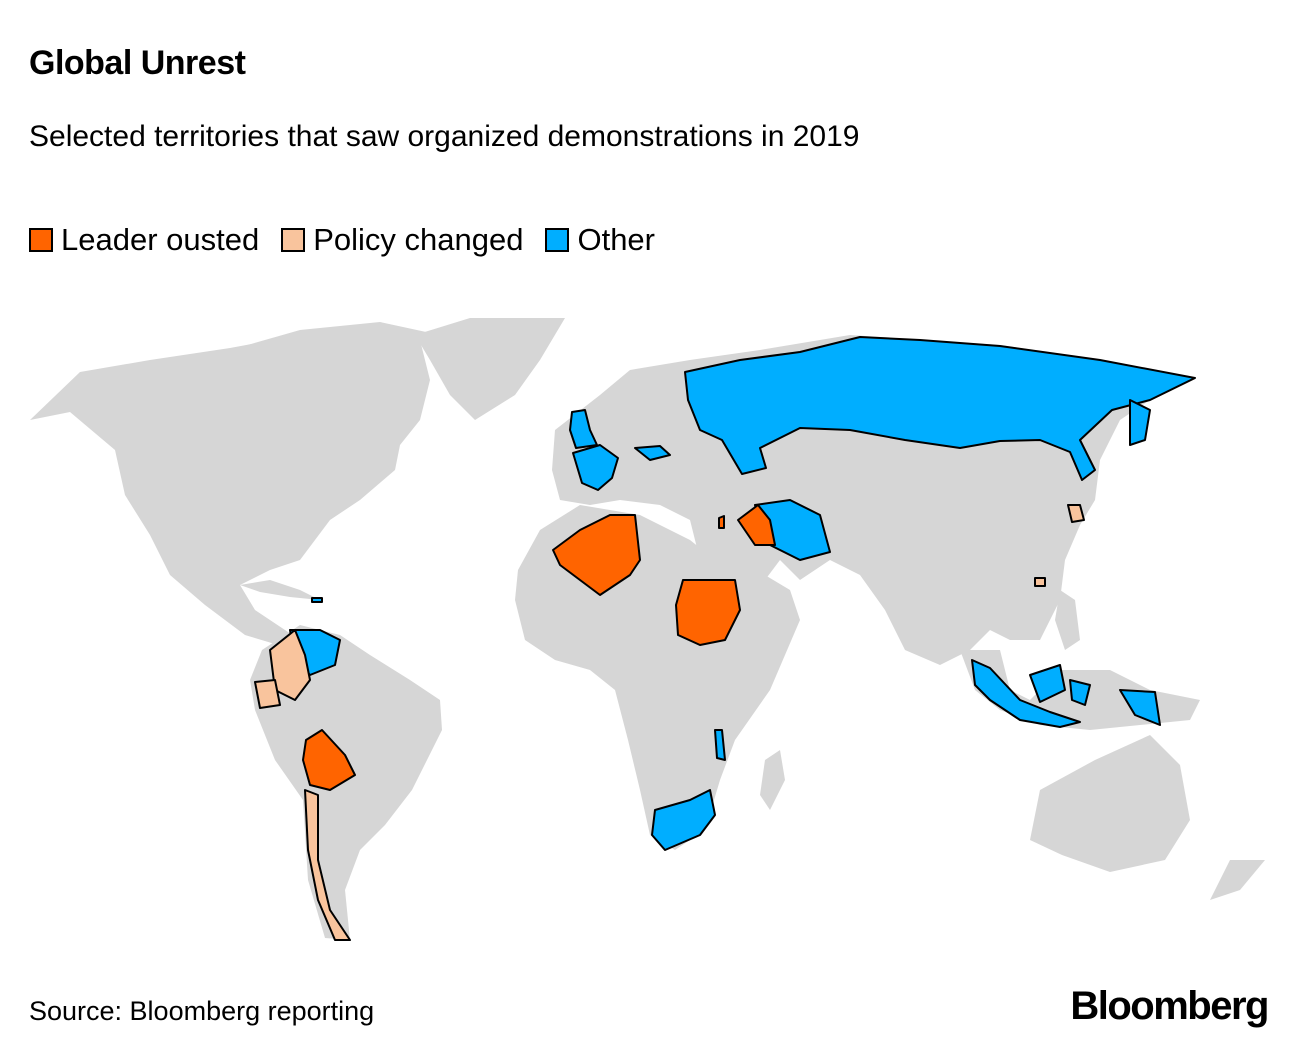 This screenshot has width=1296, height=1044. What do you see at coordinates (327, 865) in the screenshot?
I see `country-chile` at bounding box center [327, 865].